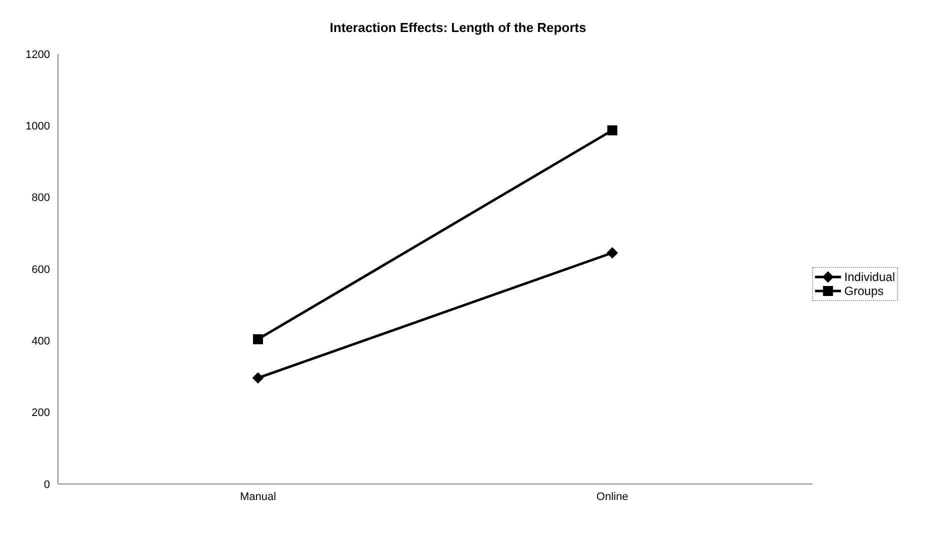 This screenshot has width=926, height=554. I want to click on y-tick-label: 200, so click(41, 413).